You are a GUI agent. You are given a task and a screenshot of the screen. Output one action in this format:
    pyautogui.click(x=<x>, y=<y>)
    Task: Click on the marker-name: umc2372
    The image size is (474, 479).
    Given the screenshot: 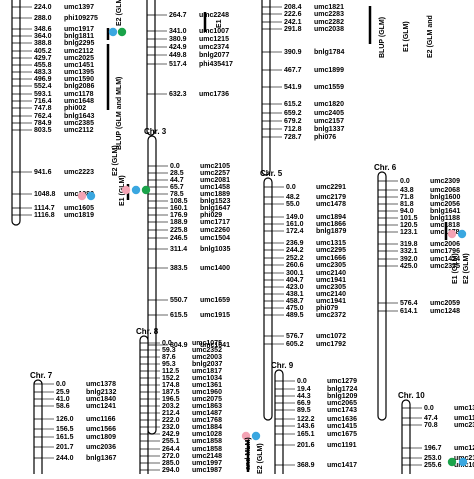 What is the action you would take?
    pyautogui.click(x=331, y=315)
    